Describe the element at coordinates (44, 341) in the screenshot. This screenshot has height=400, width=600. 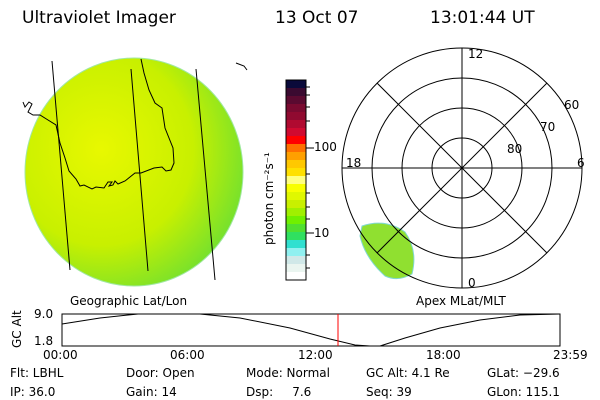
I see `ytick-1.8: 1.8` at that location.